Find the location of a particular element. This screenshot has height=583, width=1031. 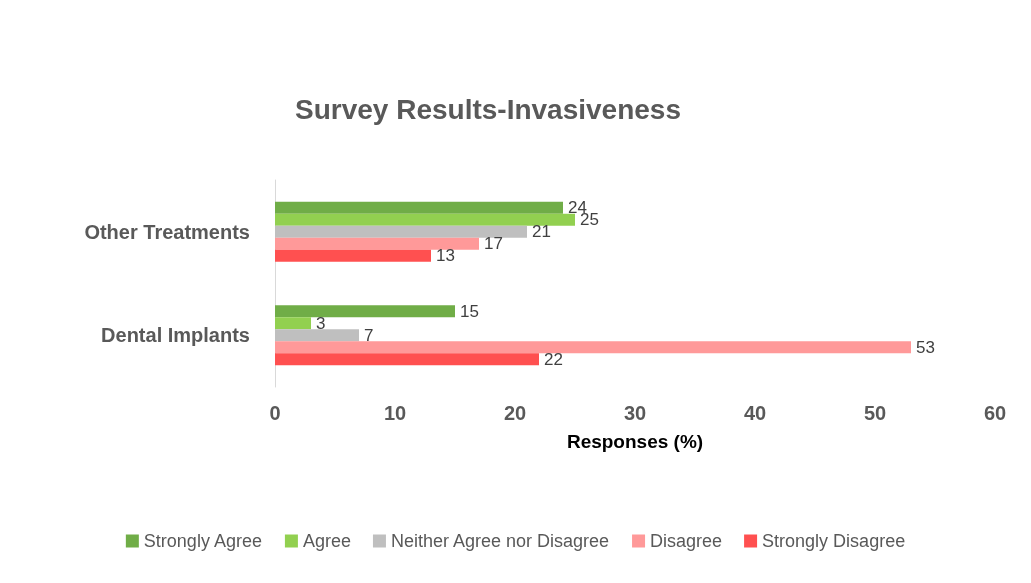

y-tick-label: Other Treatments is located at coordinates (167, 231).